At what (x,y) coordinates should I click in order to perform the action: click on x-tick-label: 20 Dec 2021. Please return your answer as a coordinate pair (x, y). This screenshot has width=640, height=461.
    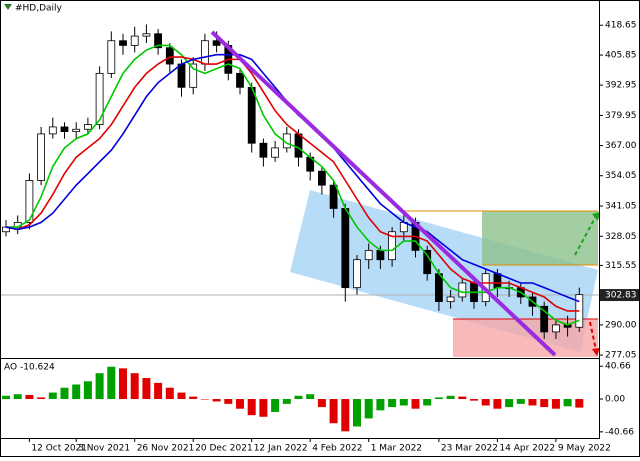
    Looking at the image, I should click on (224, 449).